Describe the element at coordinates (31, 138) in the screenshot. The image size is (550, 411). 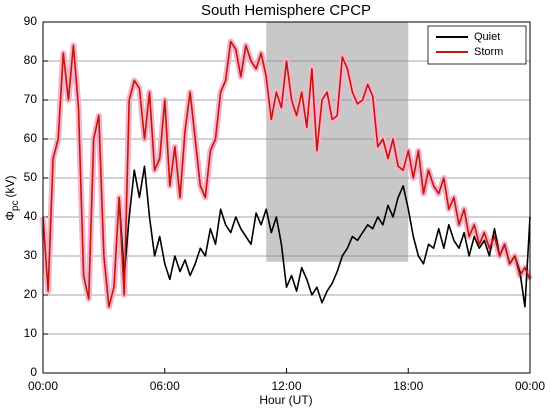
I see `y-tick-label: 60` at that location.